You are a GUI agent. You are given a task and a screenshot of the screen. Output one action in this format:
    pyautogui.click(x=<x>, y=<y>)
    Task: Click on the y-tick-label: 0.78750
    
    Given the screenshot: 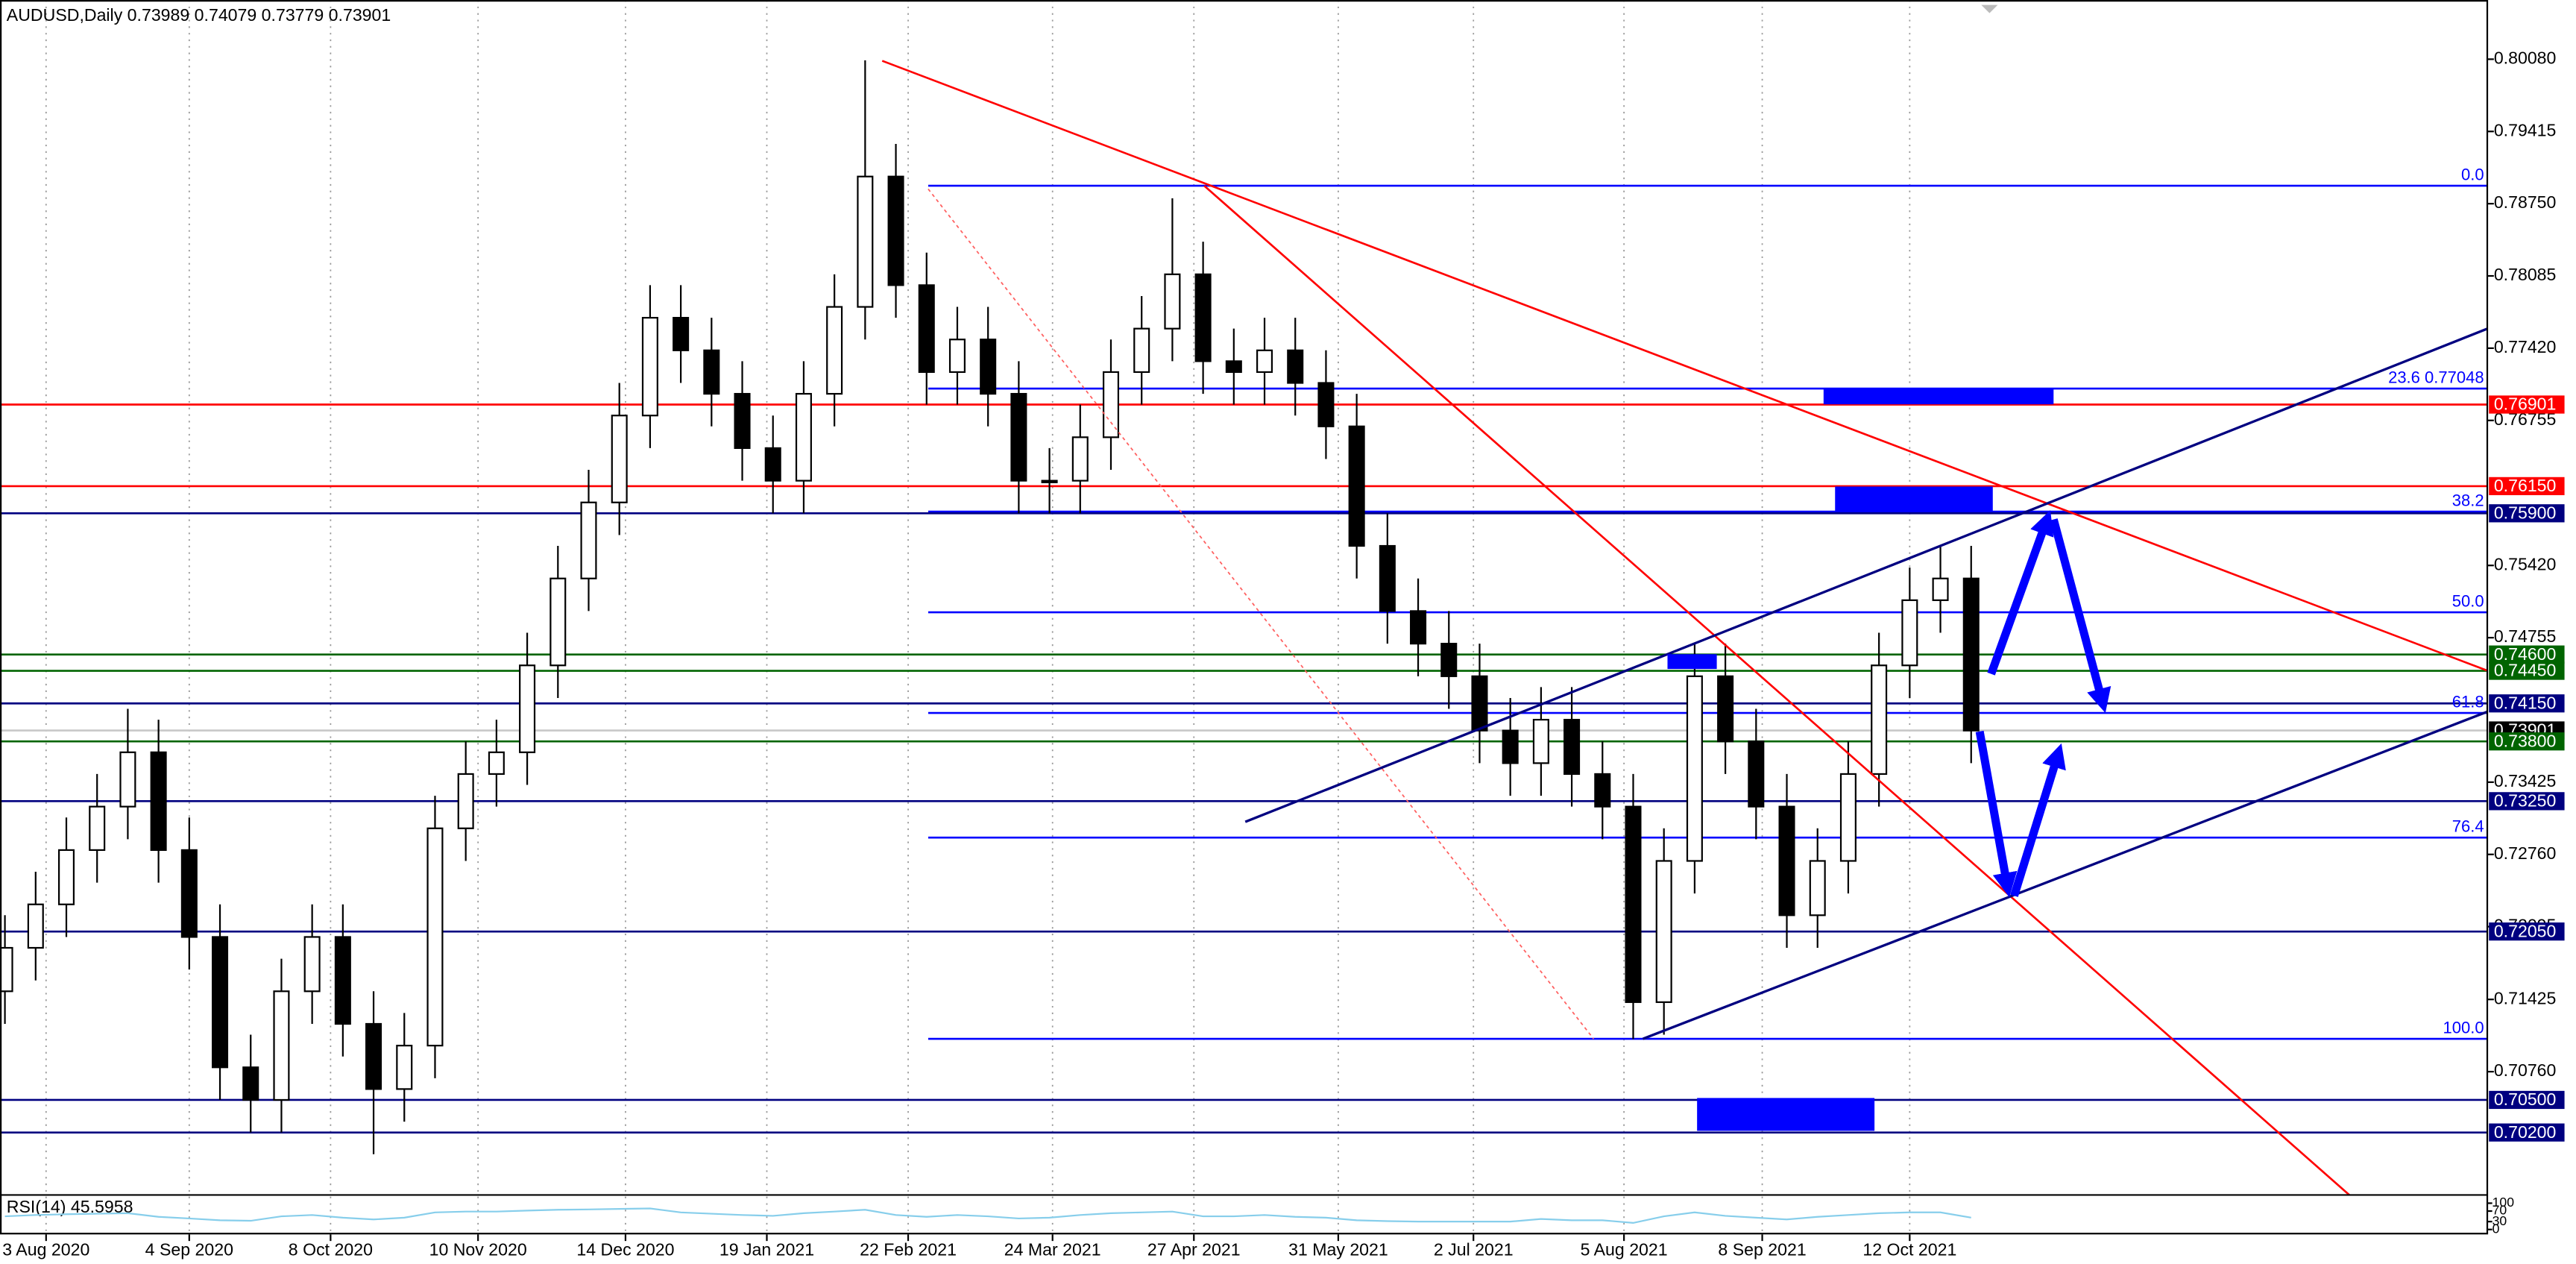 What is the action you would take?
    pyautogui.click(x=2525, y=202)
    